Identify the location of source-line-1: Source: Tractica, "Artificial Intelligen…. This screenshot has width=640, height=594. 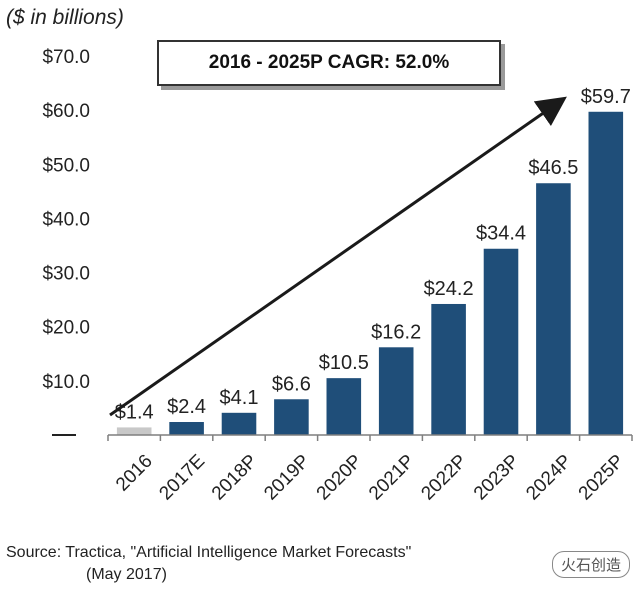
(209, 552).